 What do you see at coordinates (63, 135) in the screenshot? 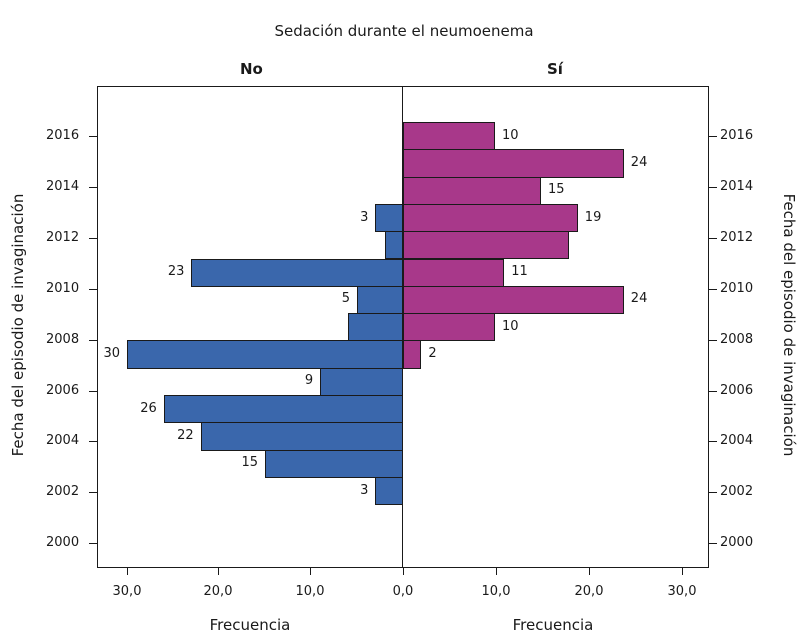
I see `y-tick-label-left: 2016` at bounding box center [63, 135].